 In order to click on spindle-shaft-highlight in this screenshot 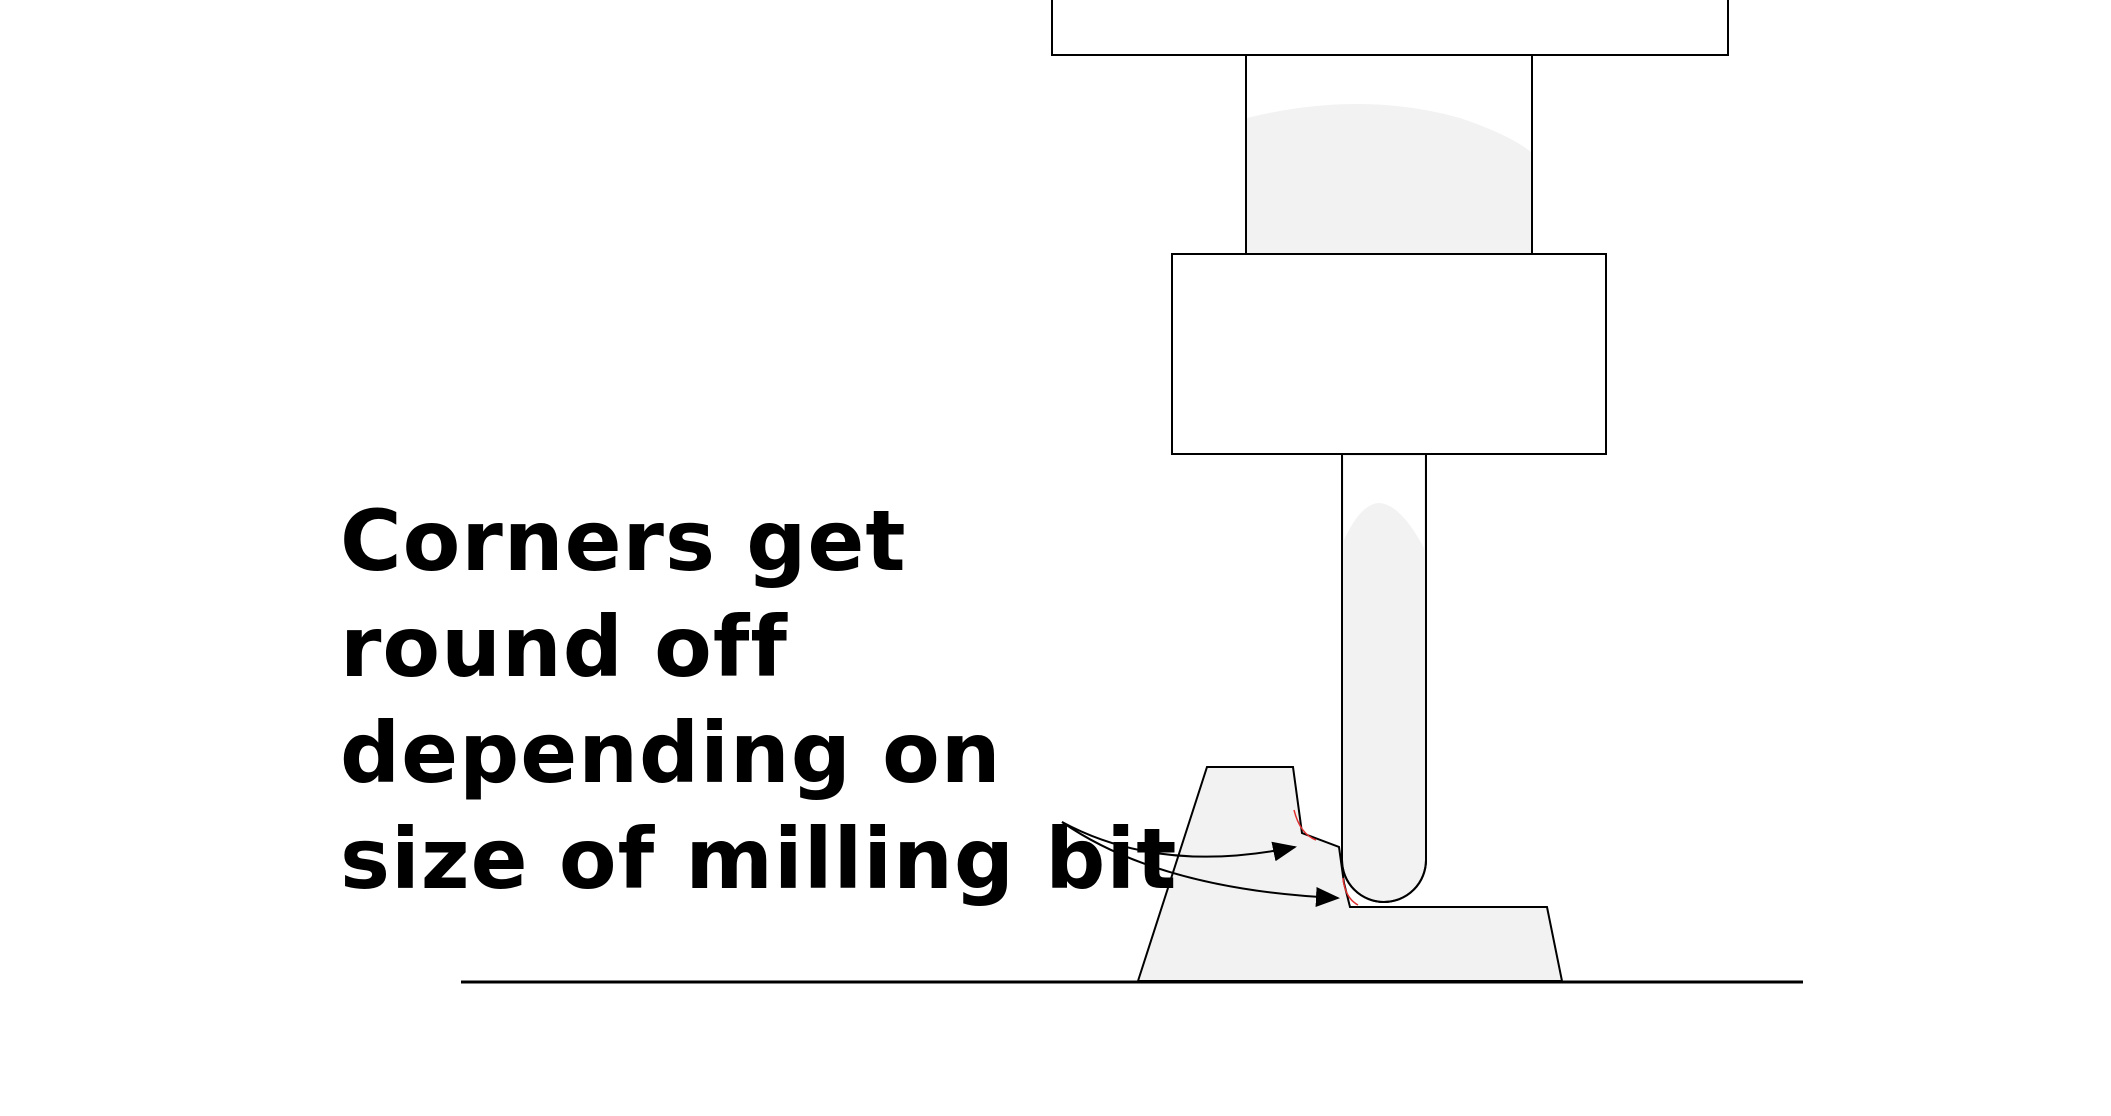, I will do `click(1389, 104)`.